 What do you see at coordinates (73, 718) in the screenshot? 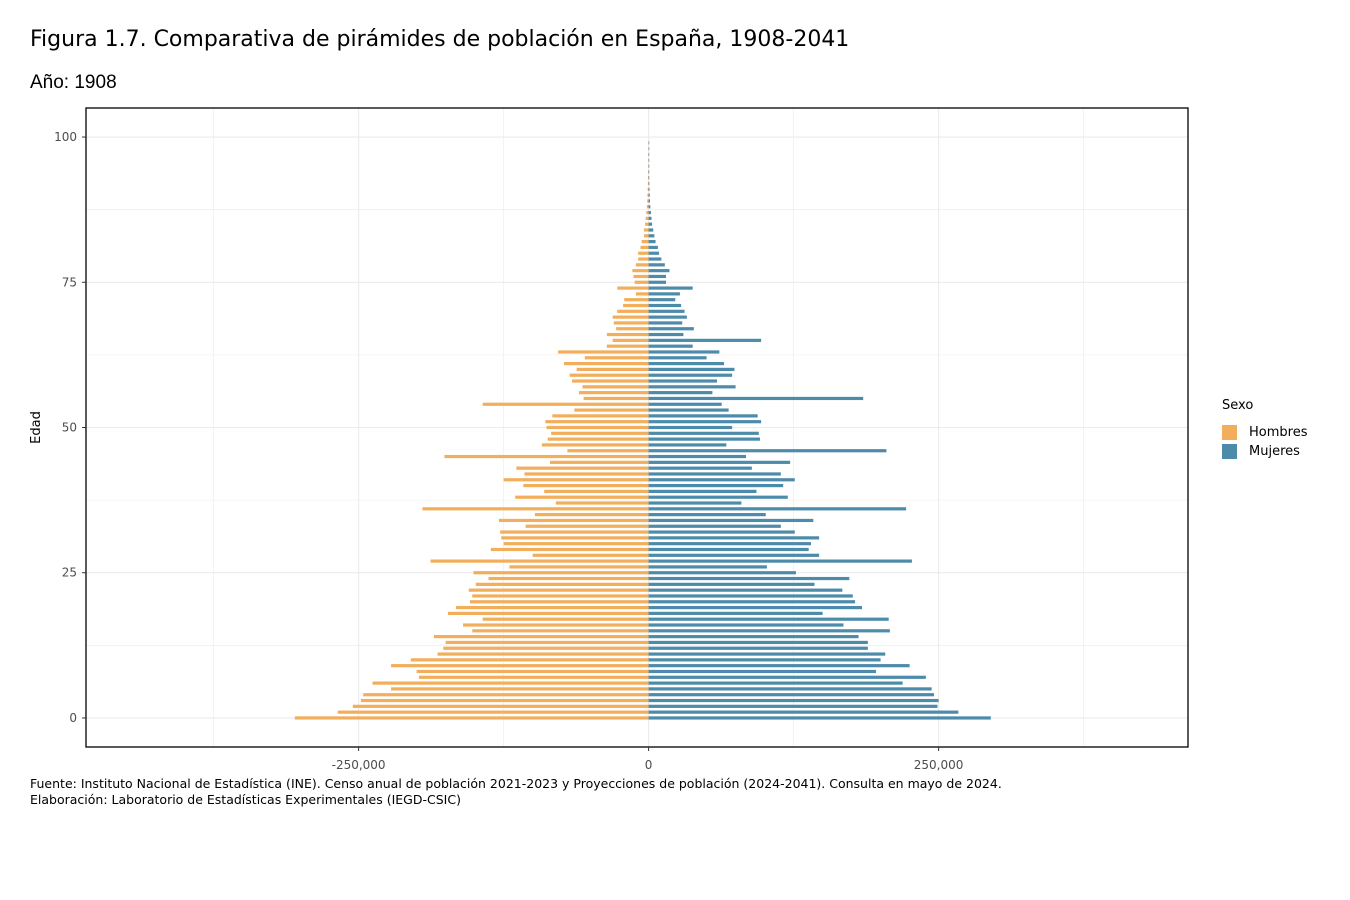
I see `y-tick-label: 0` at bounding box center [73, 718].